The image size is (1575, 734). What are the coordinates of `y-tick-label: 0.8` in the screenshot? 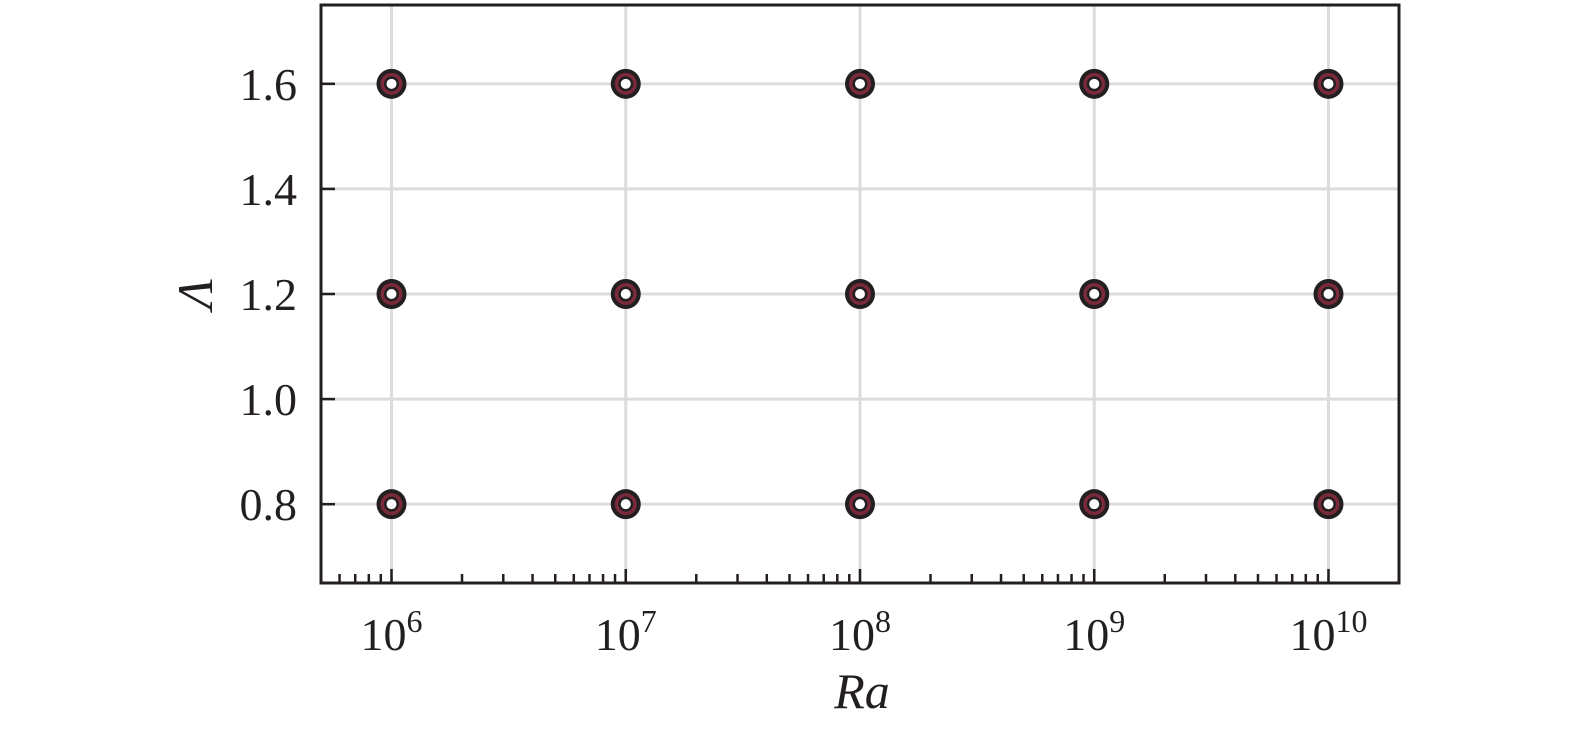 It's located at (269, 504).